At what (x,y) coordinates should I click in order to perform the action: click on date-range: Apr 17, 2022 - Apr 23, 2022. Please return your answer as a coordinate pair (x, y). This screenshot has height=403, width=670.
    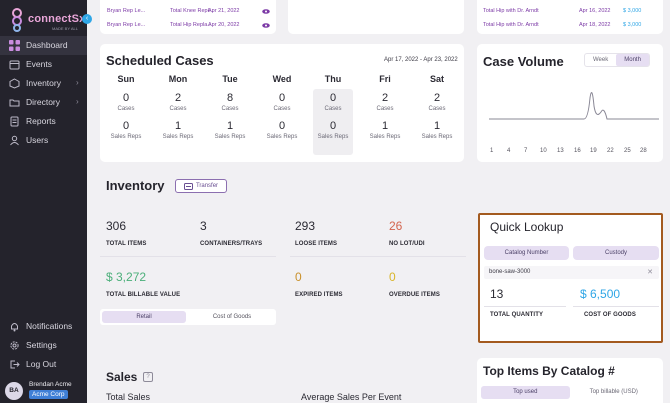
    Looking at the image, I should click on (421, 60).